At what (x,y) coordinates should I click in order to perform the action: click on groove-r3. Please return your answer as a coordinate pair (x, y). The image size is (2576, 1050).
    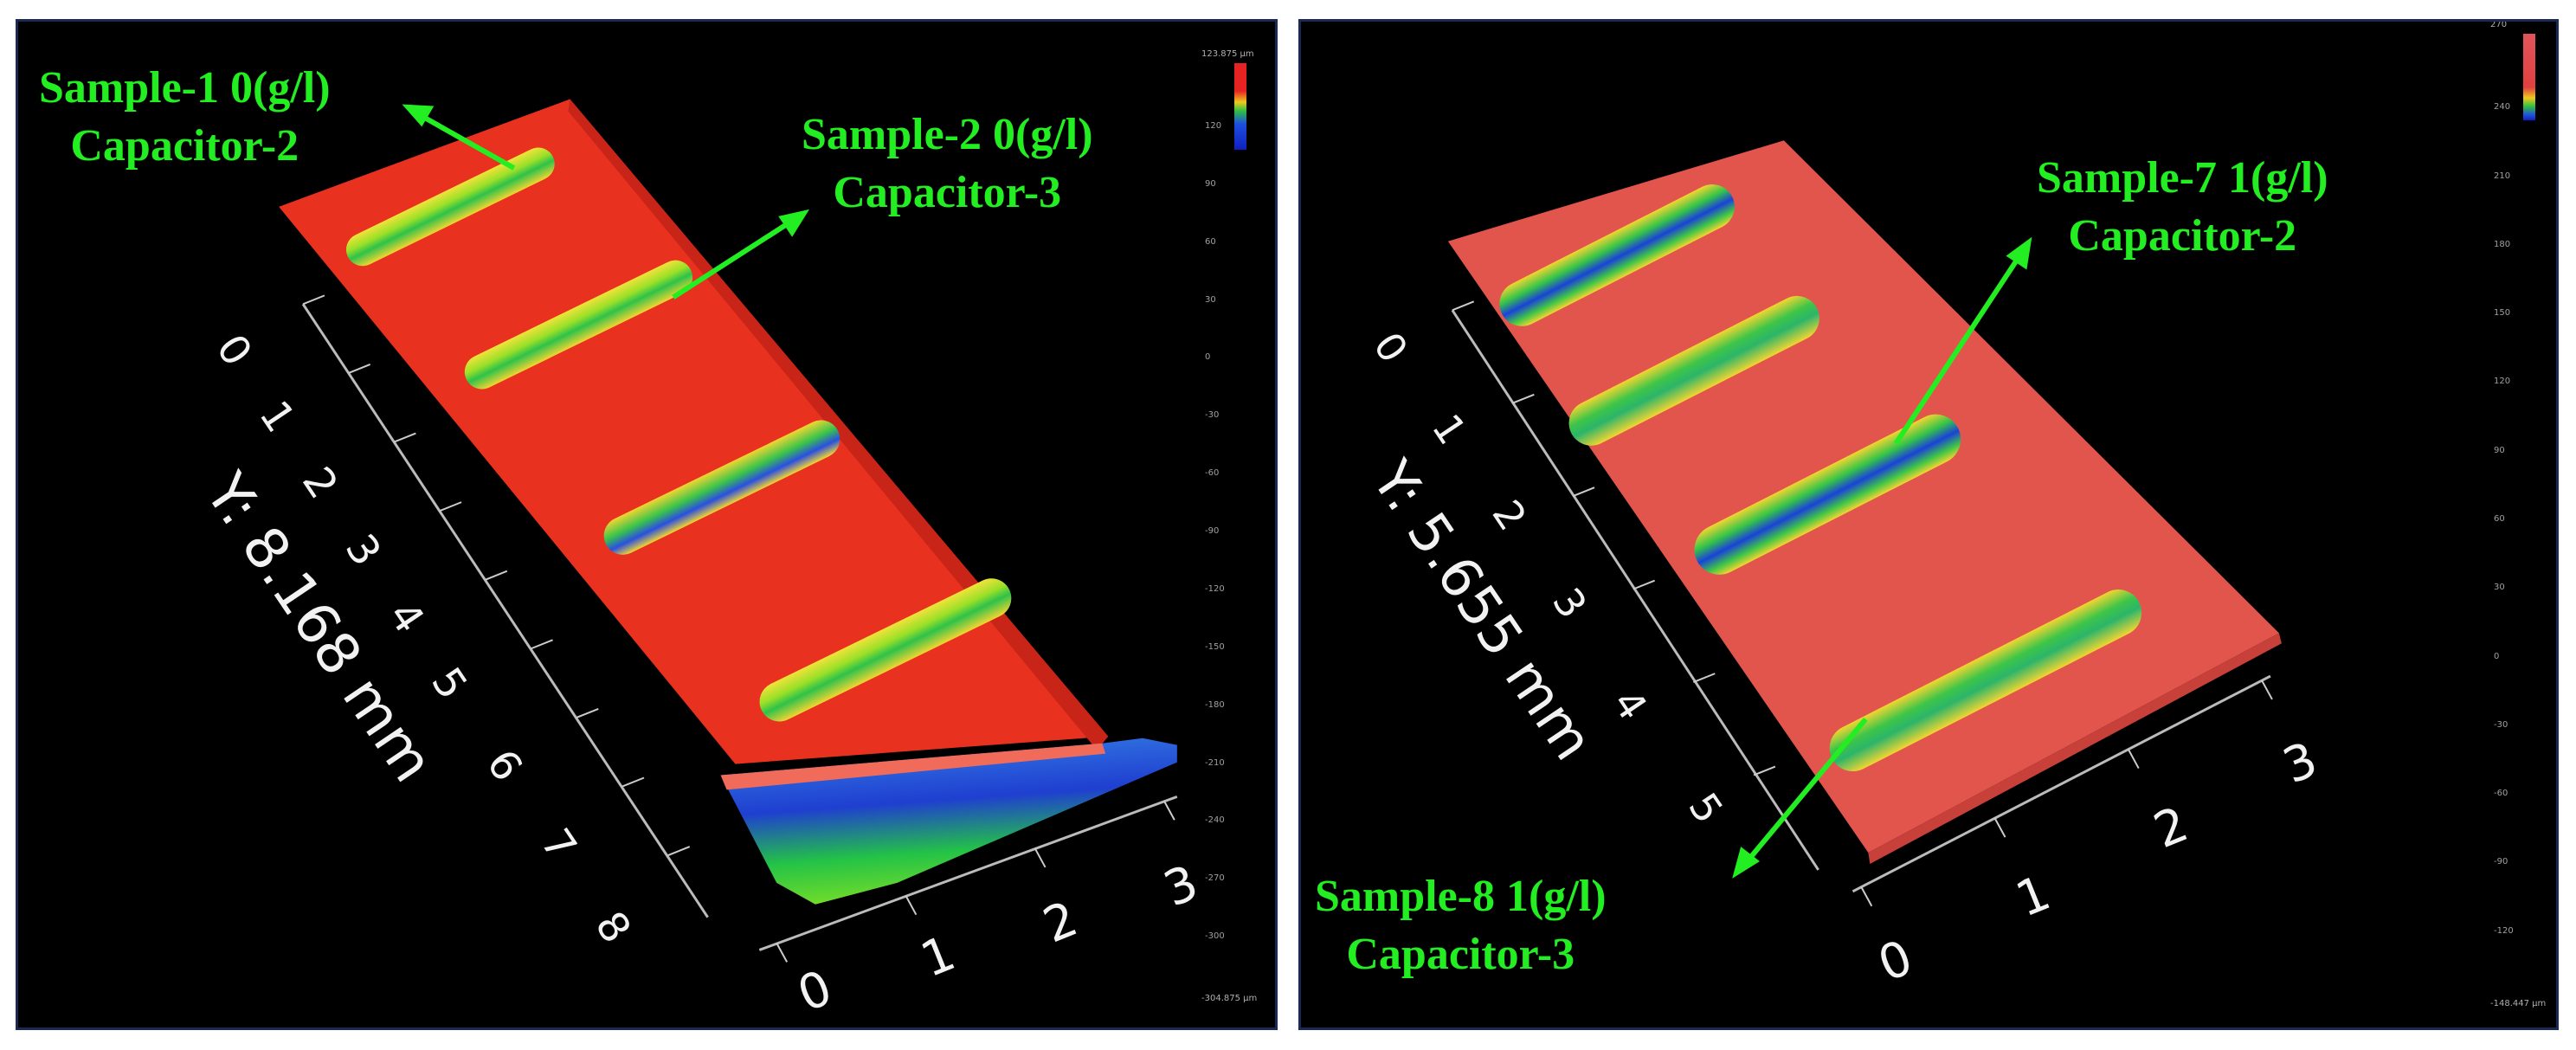
    Looking at the image, I should click on (1827, 494).